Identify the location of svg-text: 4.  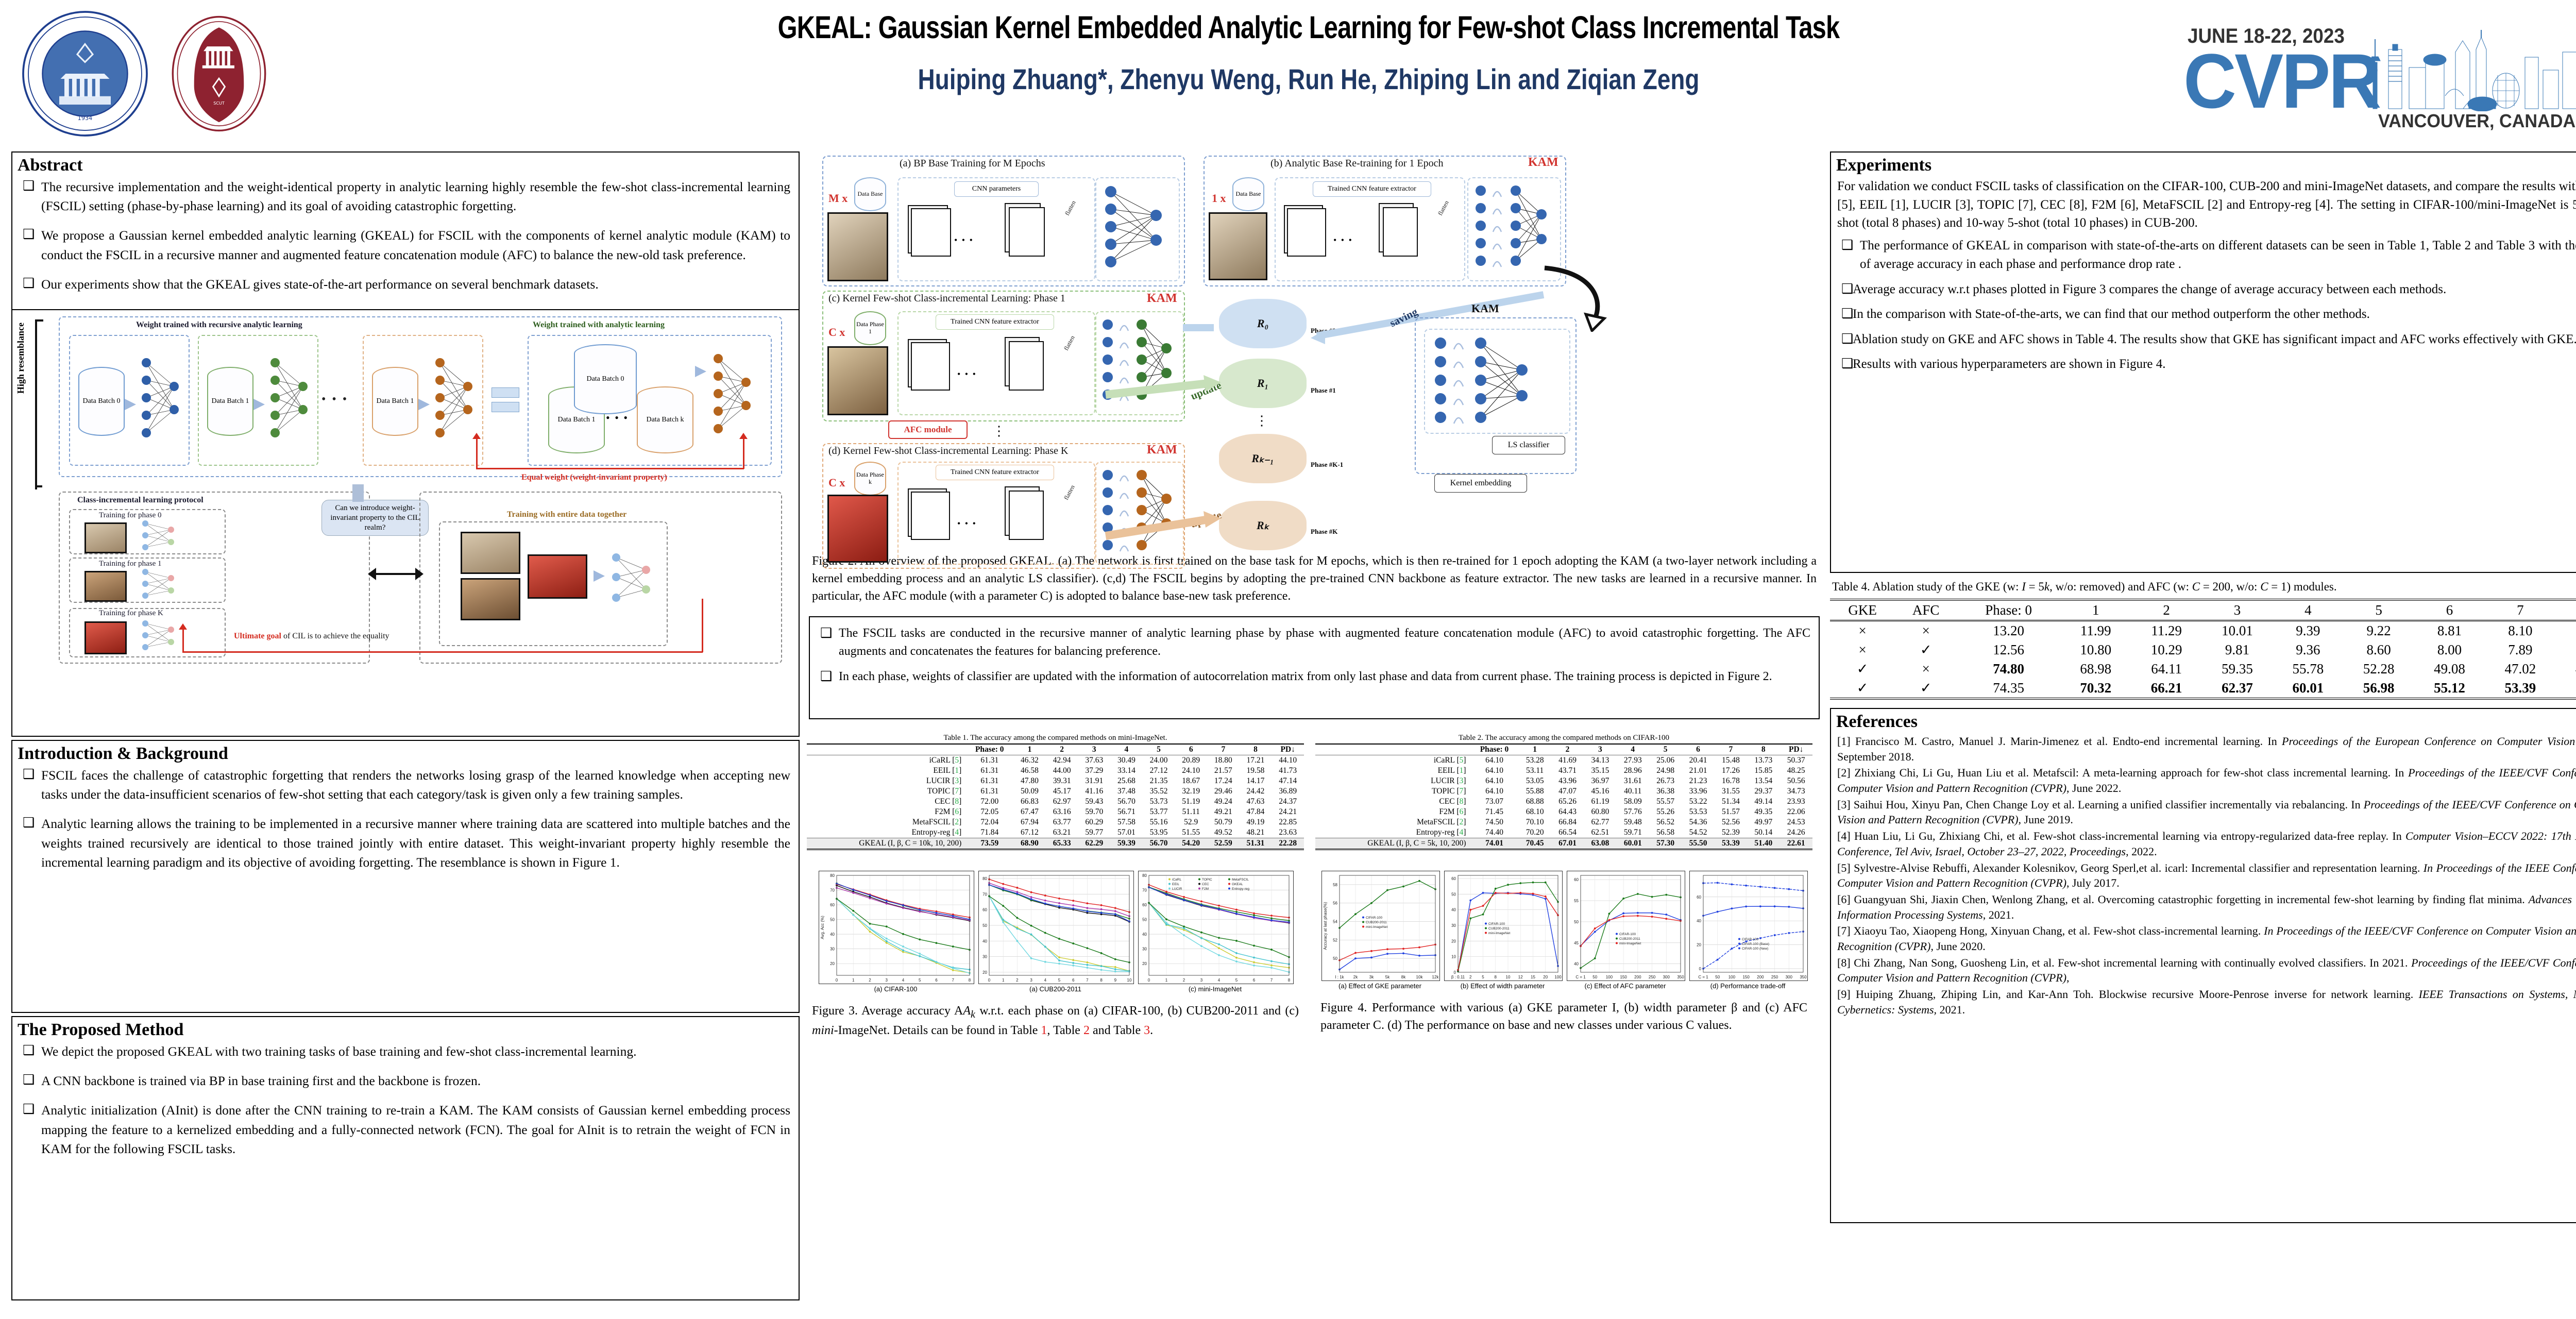
(1045, 981).